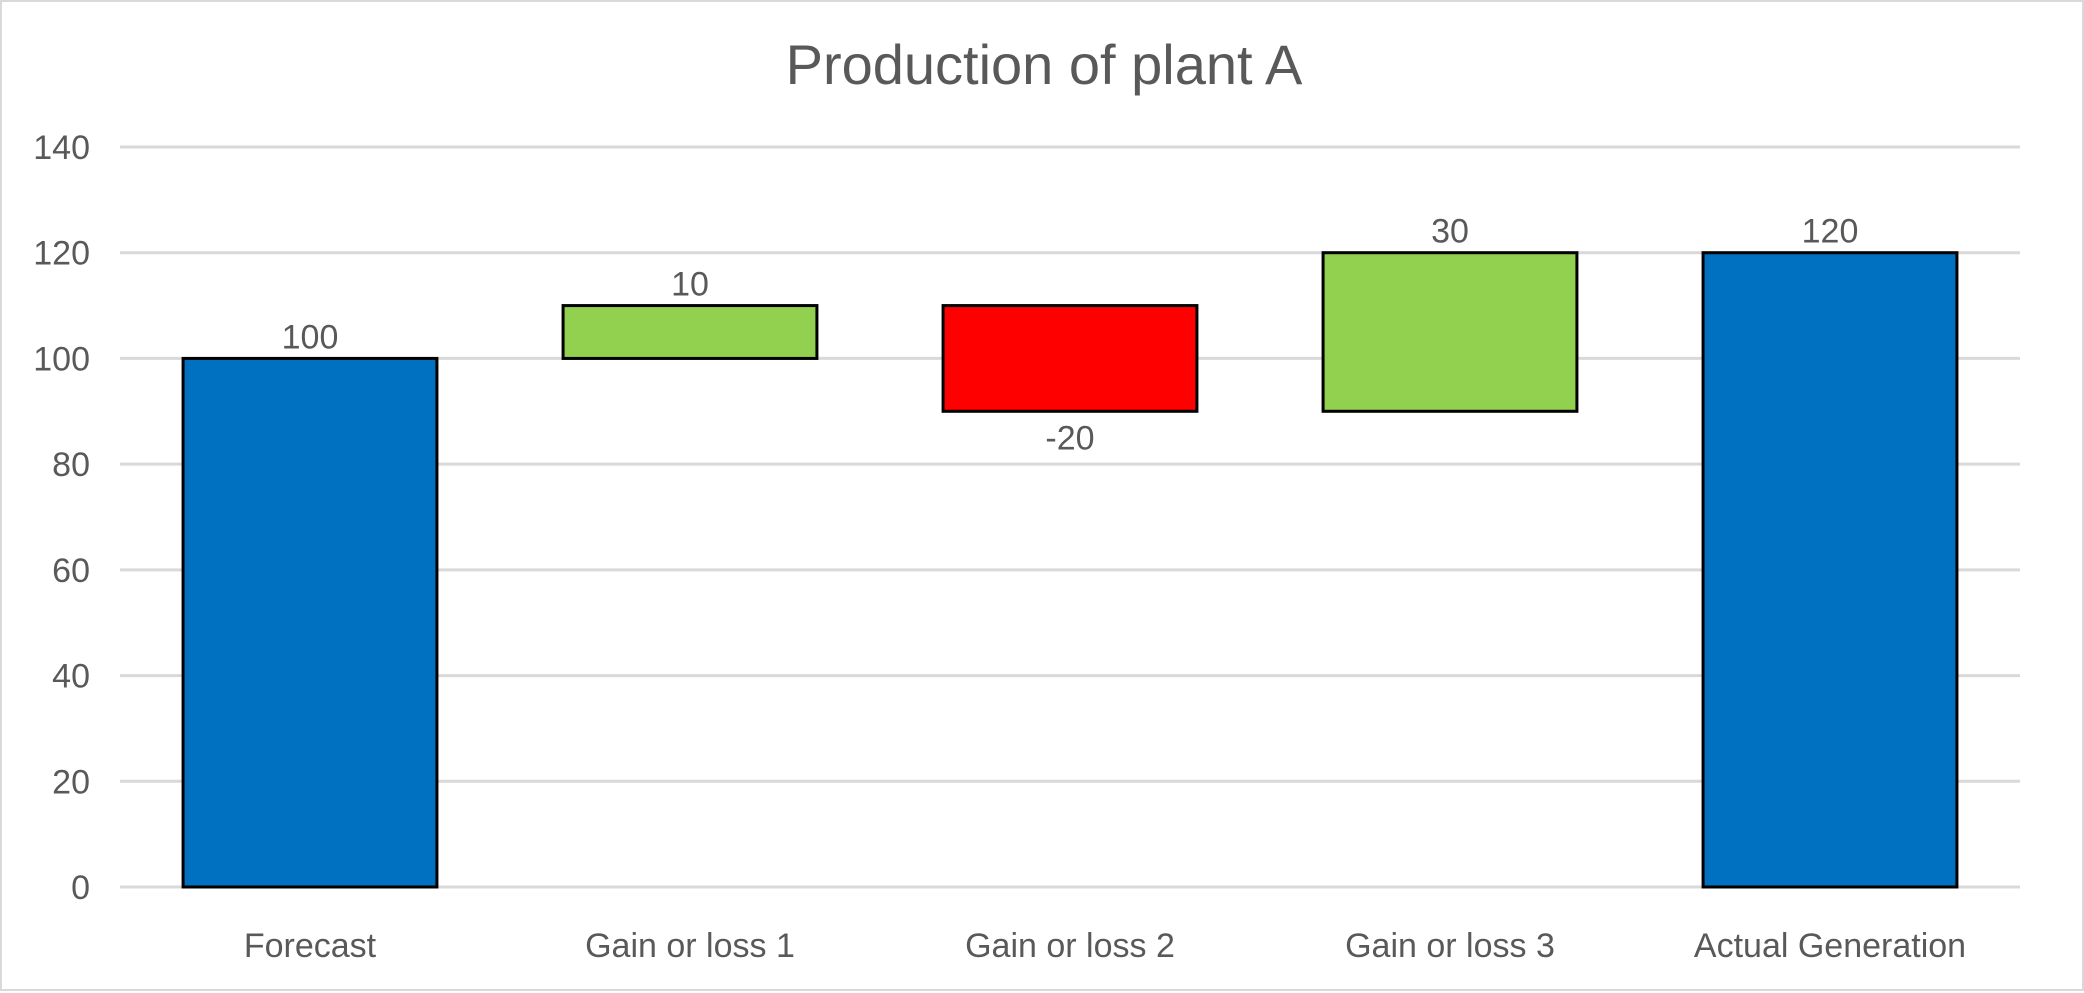  I want to click on y-tick-label-40: 40, so click(71, 677).